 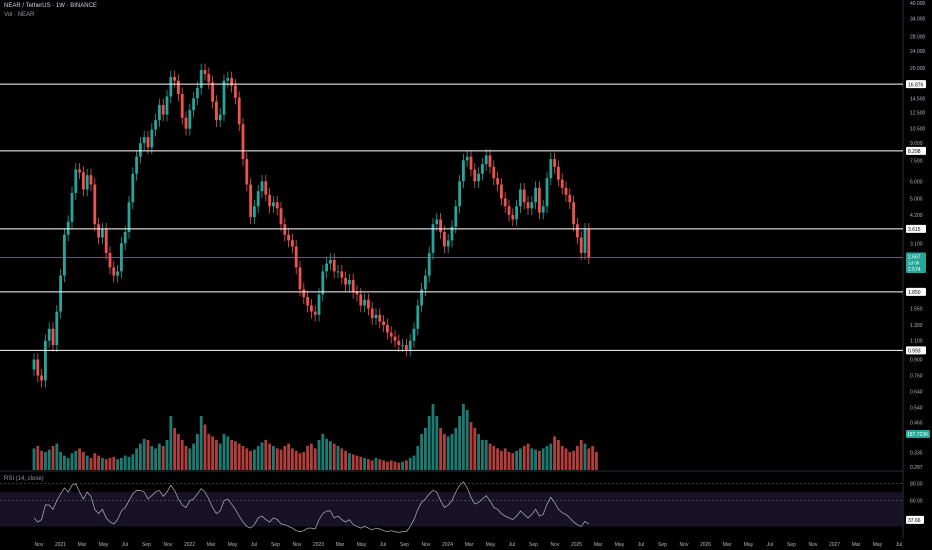 What do you see at coordinates (918, 69) in the screenshot?
I see `price-axis-tick: 20.000` at bounding box center [918, 69].